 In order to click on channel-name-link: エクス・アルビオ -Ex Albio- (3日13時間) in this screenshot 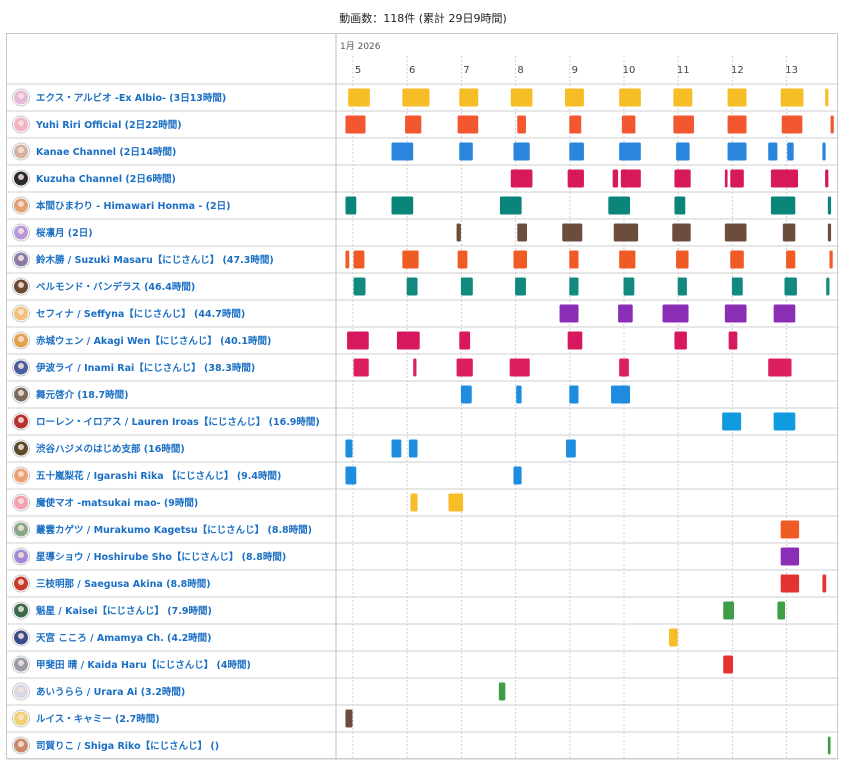, I will do `click(131, 98)`.